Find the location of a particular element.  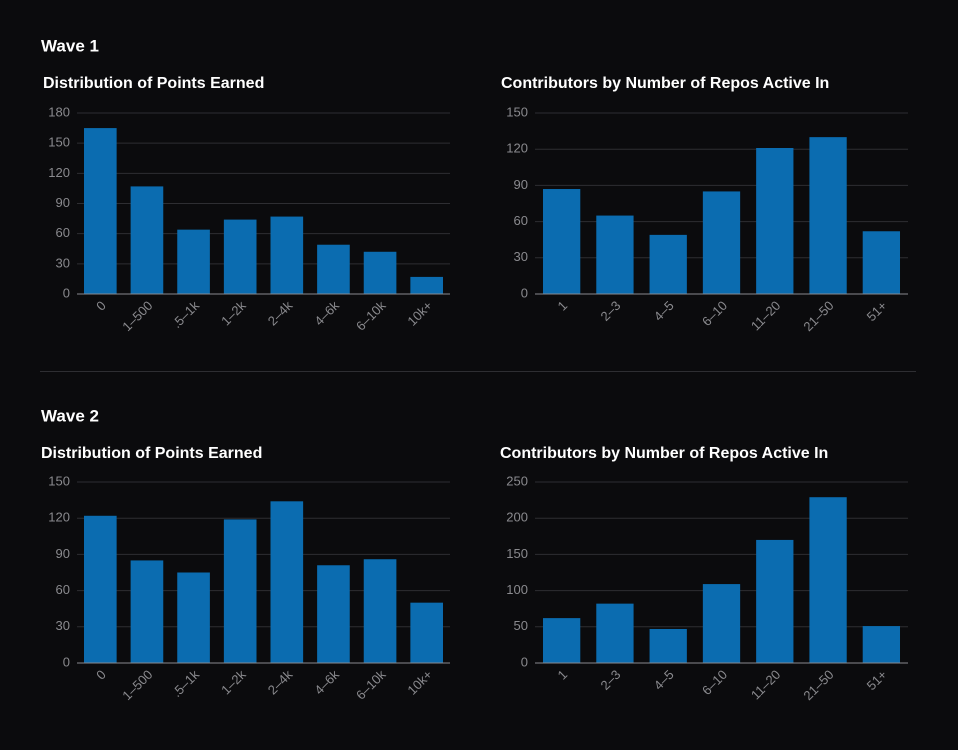

y-tick-label: 50 is located at coordinates (521, 625).